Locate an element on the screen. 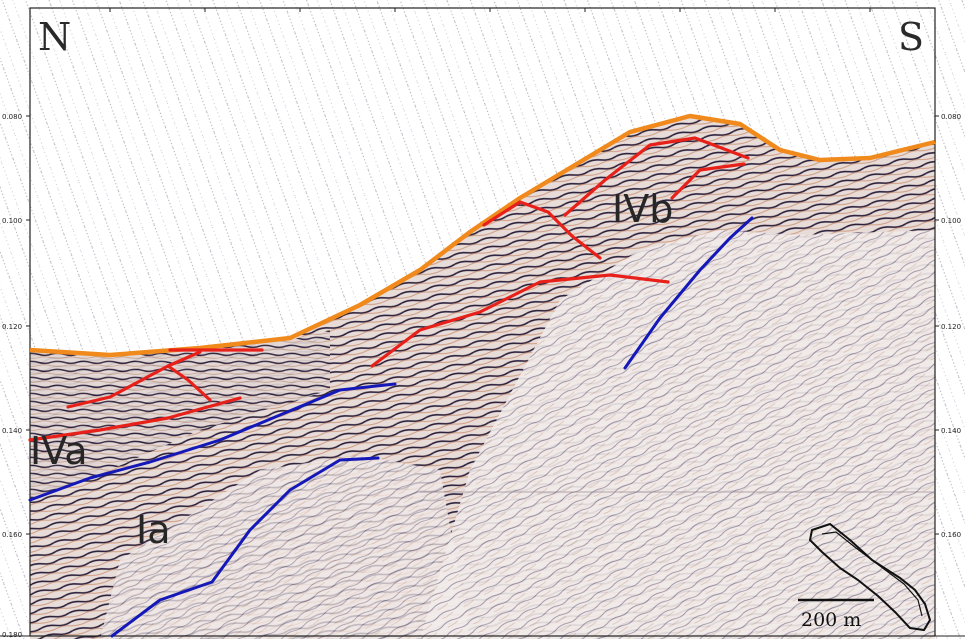 This screenshot has width=965, height=639. right-tick-label: 0.080 is located at coordinates (951, 117).